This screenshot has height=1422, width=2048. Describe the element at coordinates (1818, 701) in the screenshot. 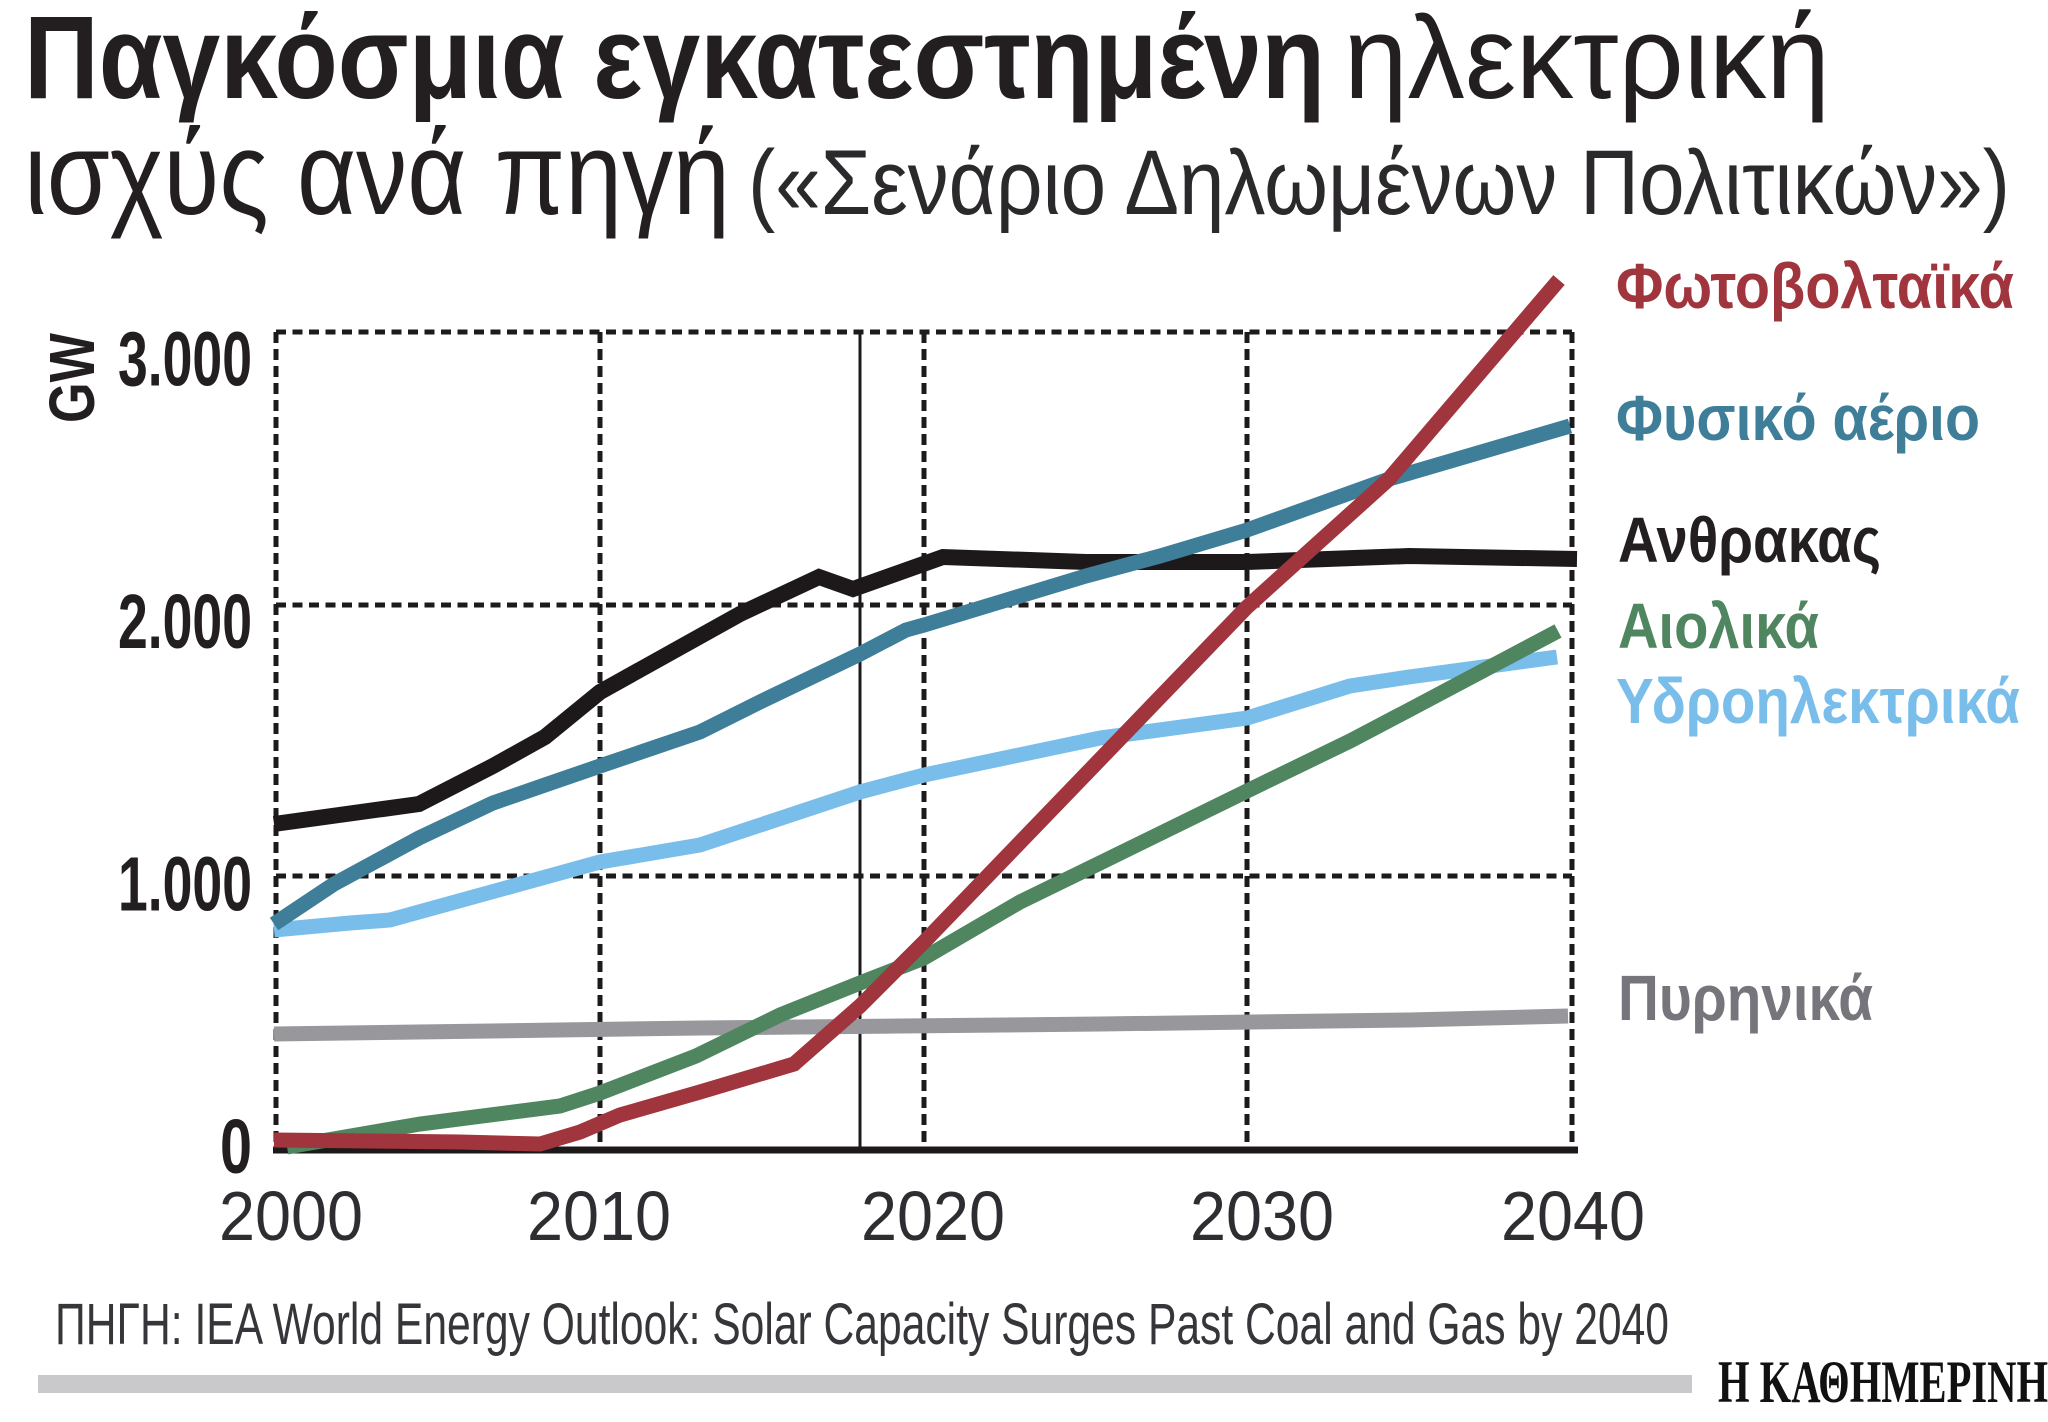

I see `svg-text: Υδροηλεκτρικά` at that location.